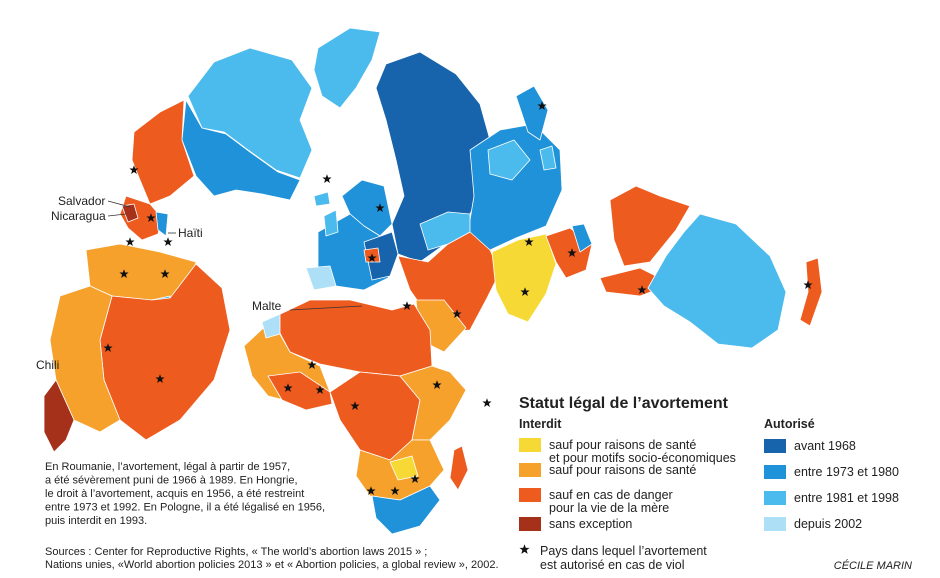 The width and height of the screenshot is (940, 578). I want to click on new-zealand, so click(811, 292).